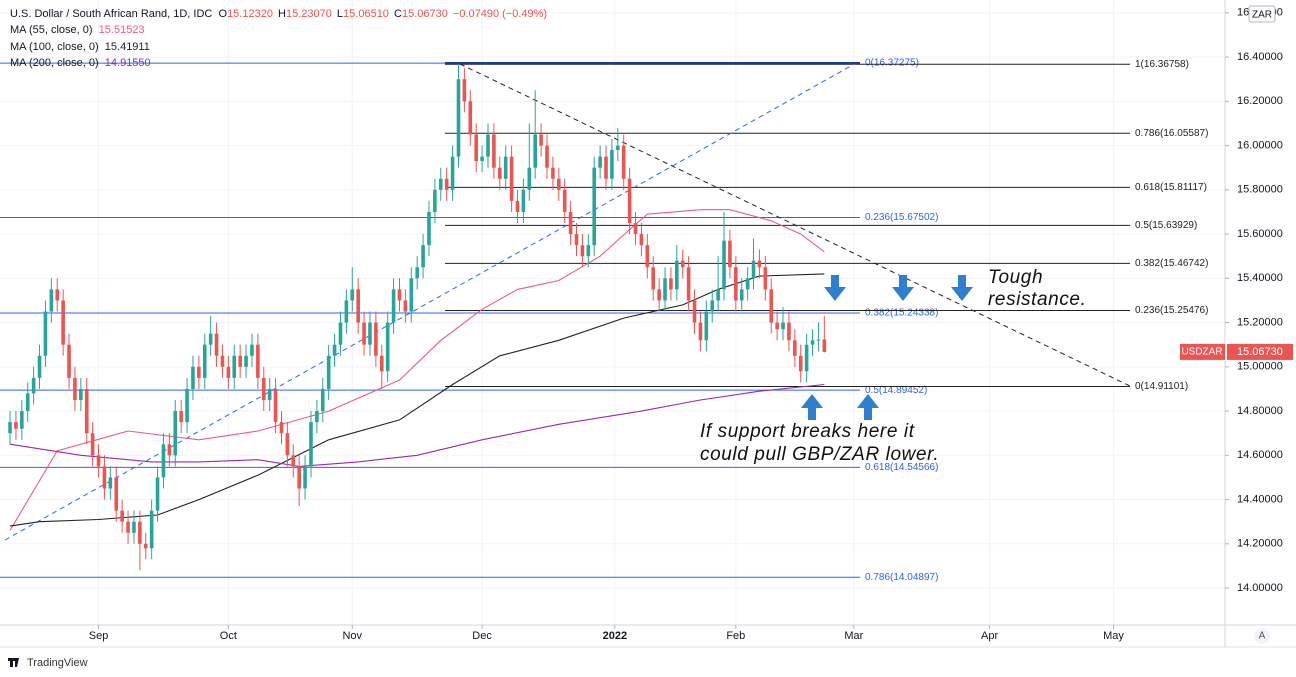  I want to click on annotation: Tough, so click(1015, 277).